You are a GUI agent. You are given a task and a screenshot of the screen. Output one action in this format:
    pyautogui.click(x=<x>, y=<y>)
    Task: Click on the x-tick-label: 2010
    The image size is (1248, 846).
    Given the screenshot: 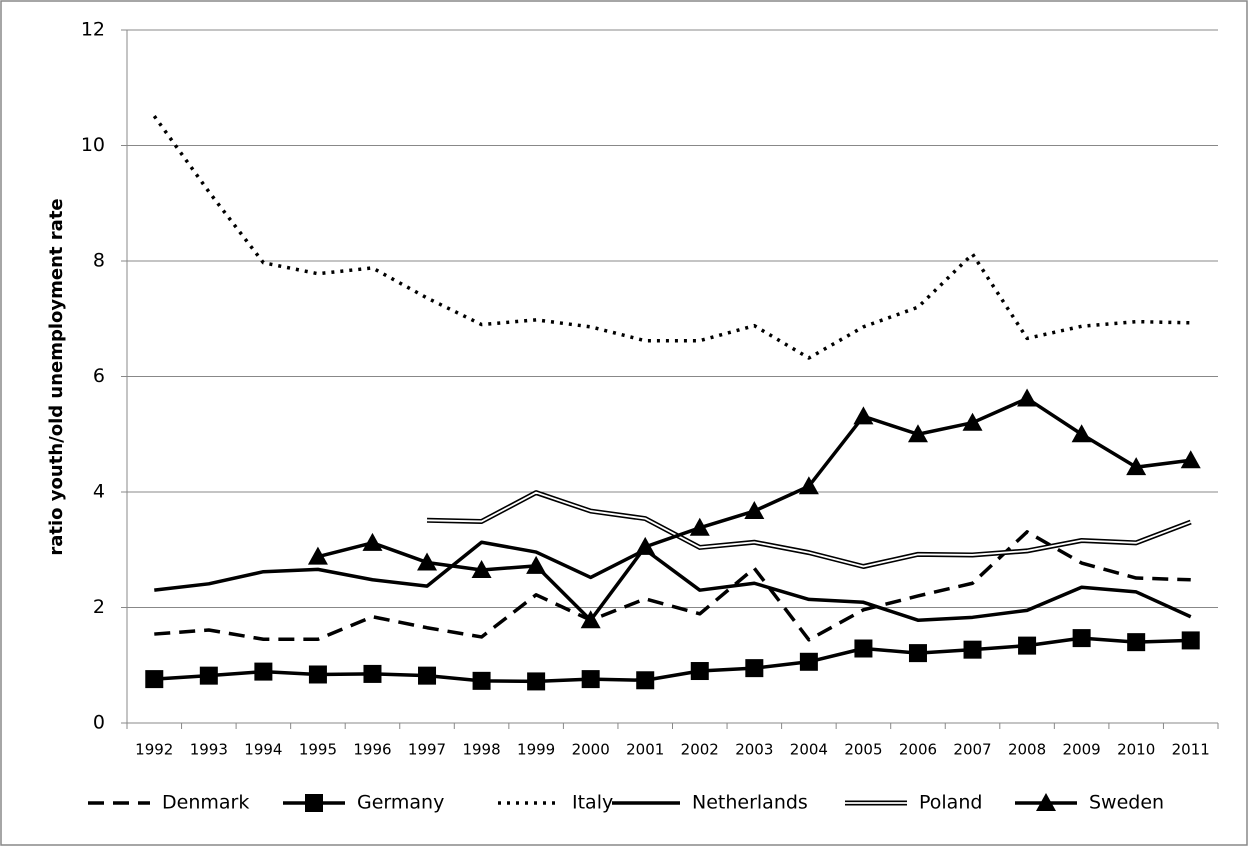 What is the action you would take?
    pyautogui.click(x=1136, y=750)
    